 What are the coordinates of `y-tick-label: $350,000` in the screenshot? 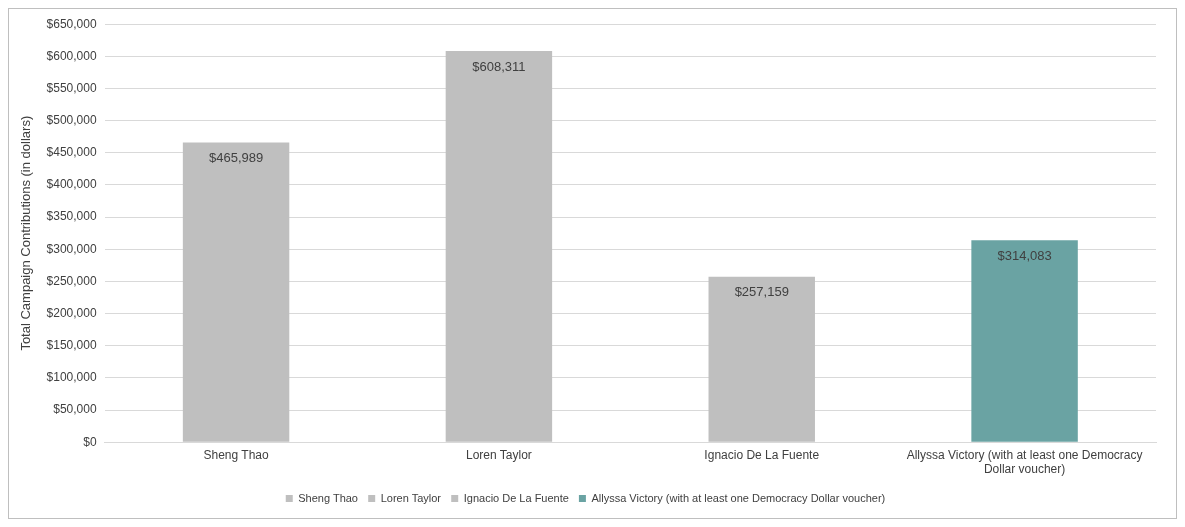 It's located at (71, 216).